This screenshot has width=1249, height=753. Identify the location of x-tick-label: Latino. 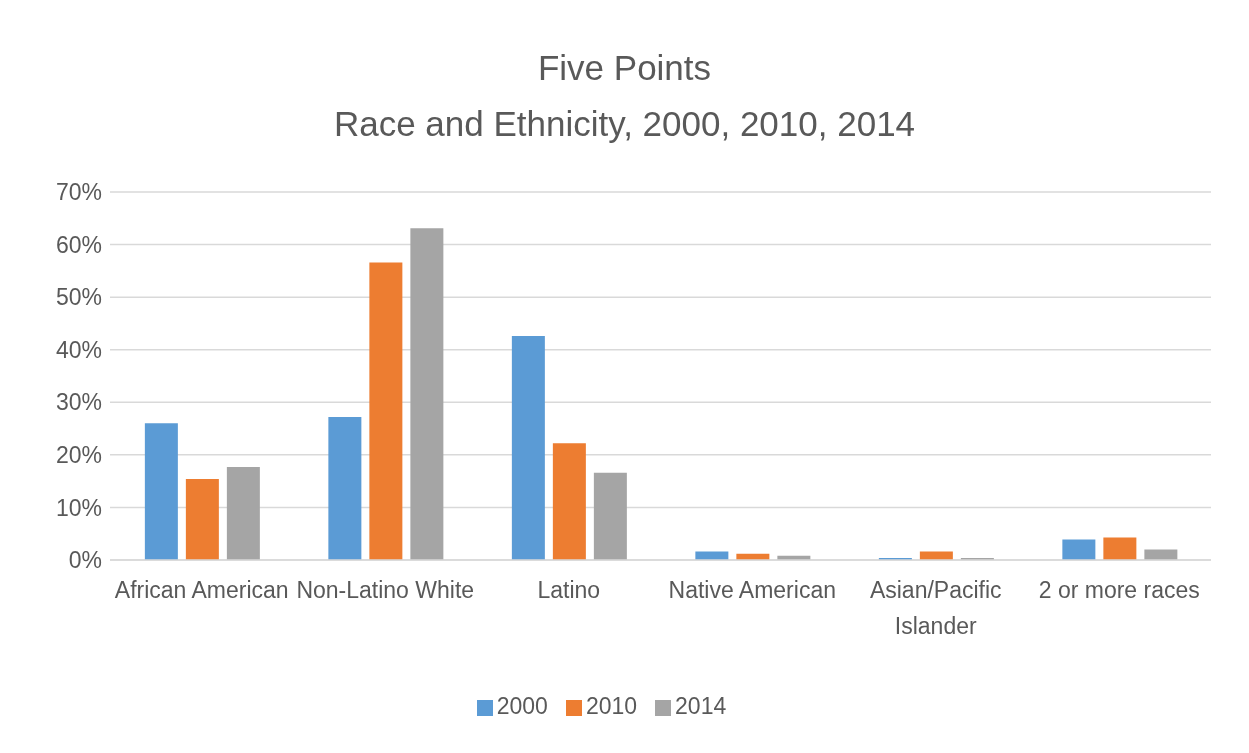
(569, 590).